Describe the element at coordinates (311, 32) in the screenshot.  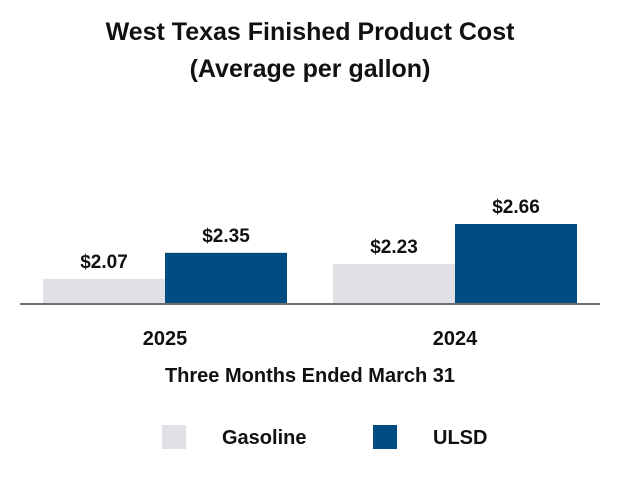
I see `chart-title: West Texas Finished Product Cost` at that location.